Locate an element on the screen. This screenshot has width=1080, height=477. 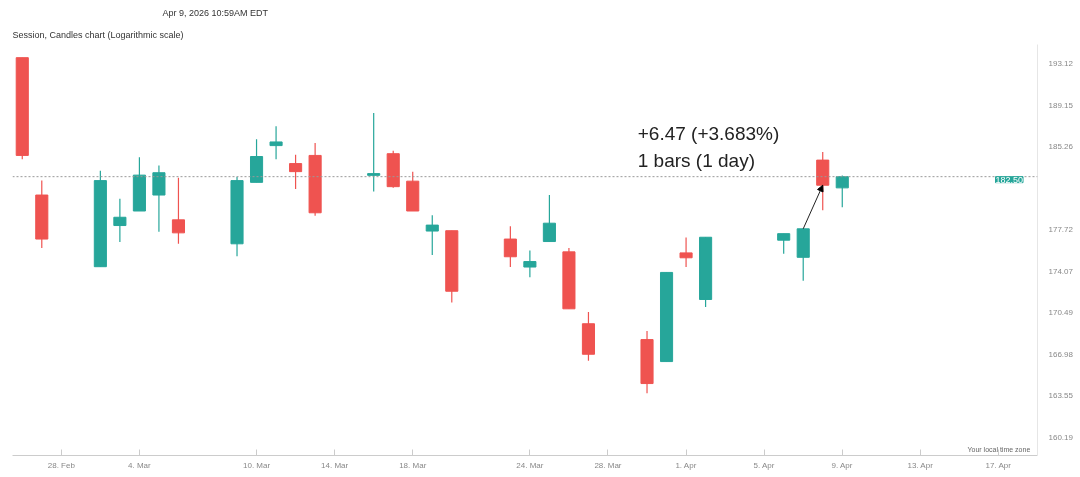
x-tick-label: 28. Mar is located at coordinates (608, 465).